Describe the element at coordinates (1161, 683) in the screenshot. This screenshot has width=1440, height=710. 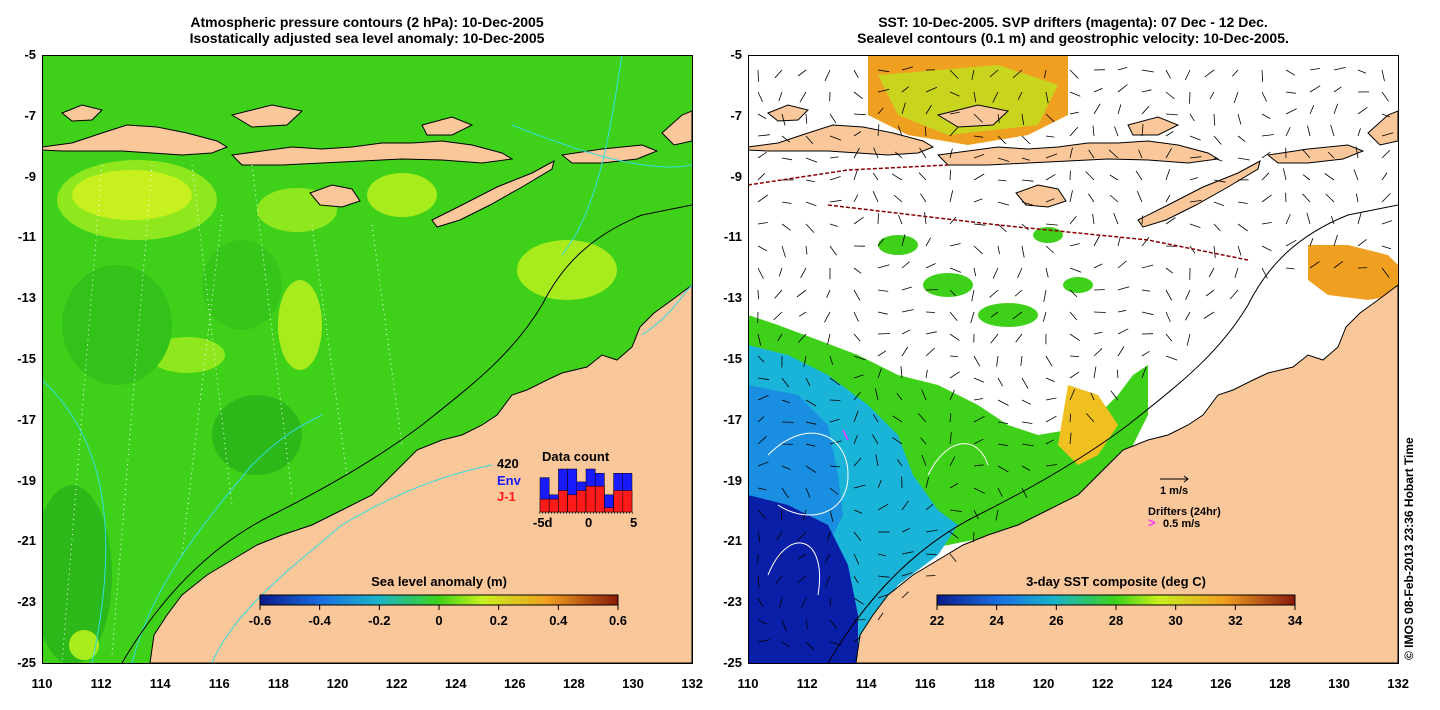
I see `right-longitude-tick: 124` at that location.